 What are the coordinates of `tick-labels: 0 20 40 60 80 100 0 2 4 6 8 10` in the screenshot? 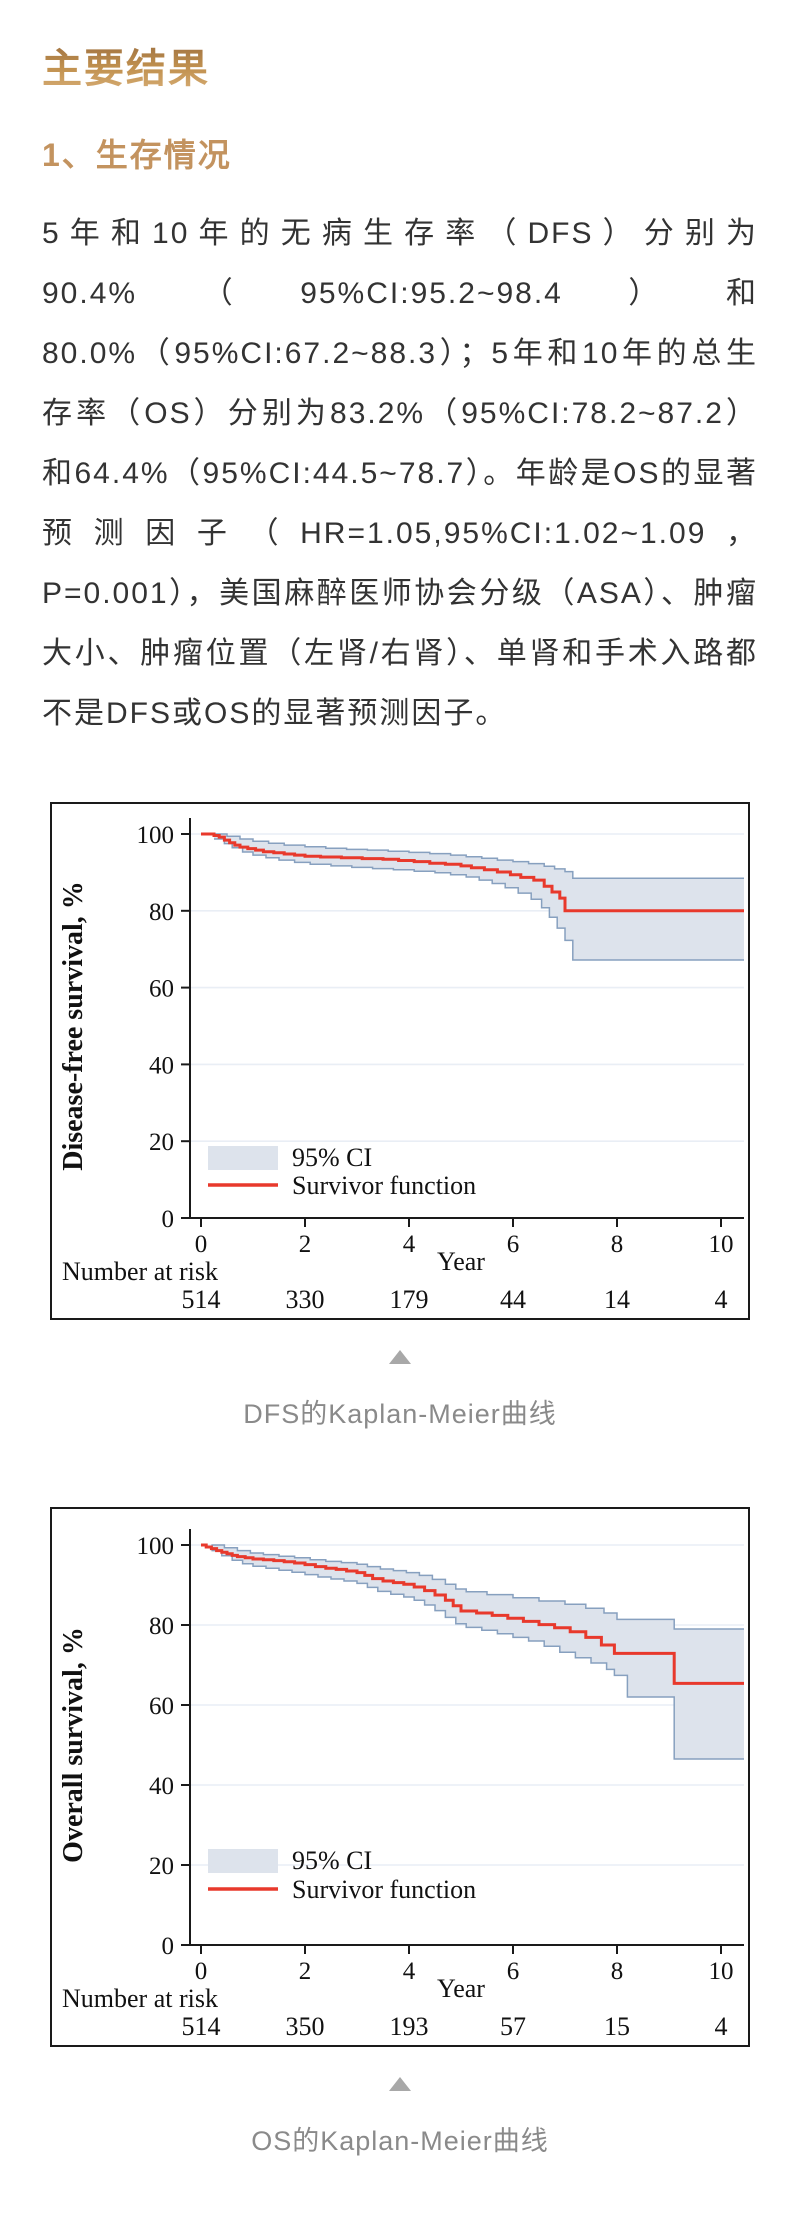 It's located at (435, 1040).